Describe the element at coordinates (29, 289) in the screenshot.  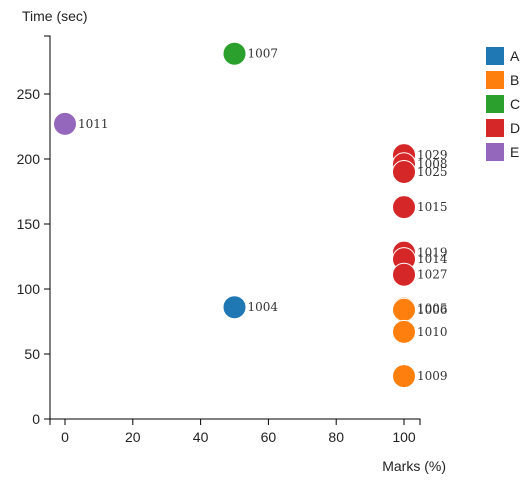
I see `y-tick-label: 100` at that location.